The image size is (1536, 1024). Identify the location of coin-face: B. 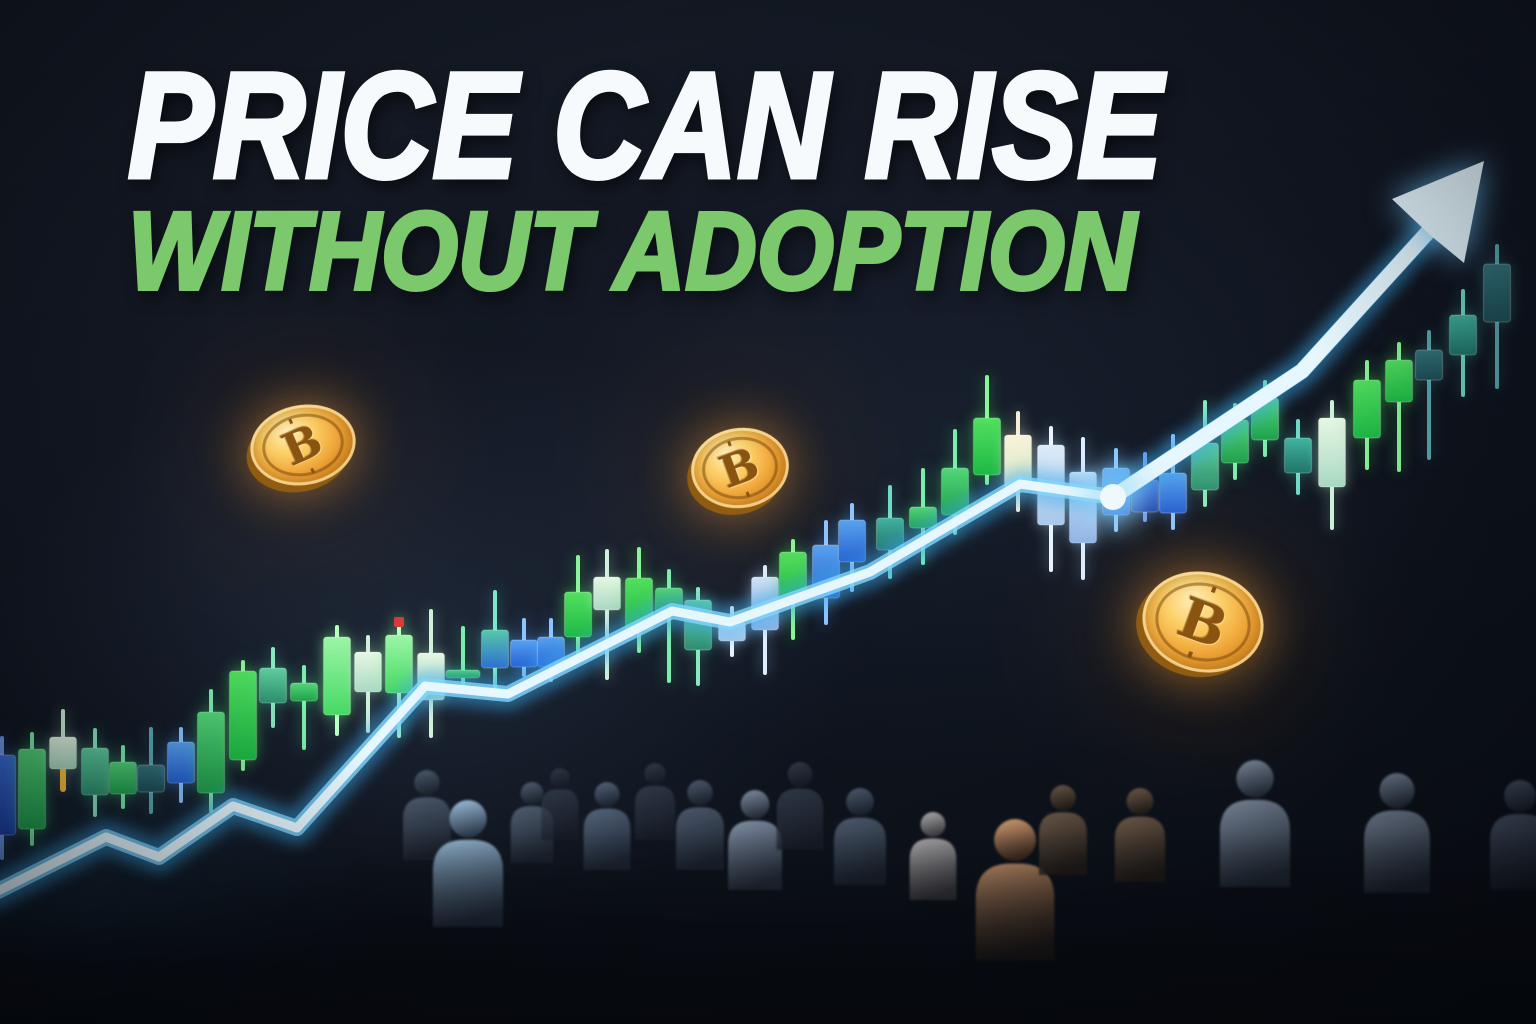
(740, 468).